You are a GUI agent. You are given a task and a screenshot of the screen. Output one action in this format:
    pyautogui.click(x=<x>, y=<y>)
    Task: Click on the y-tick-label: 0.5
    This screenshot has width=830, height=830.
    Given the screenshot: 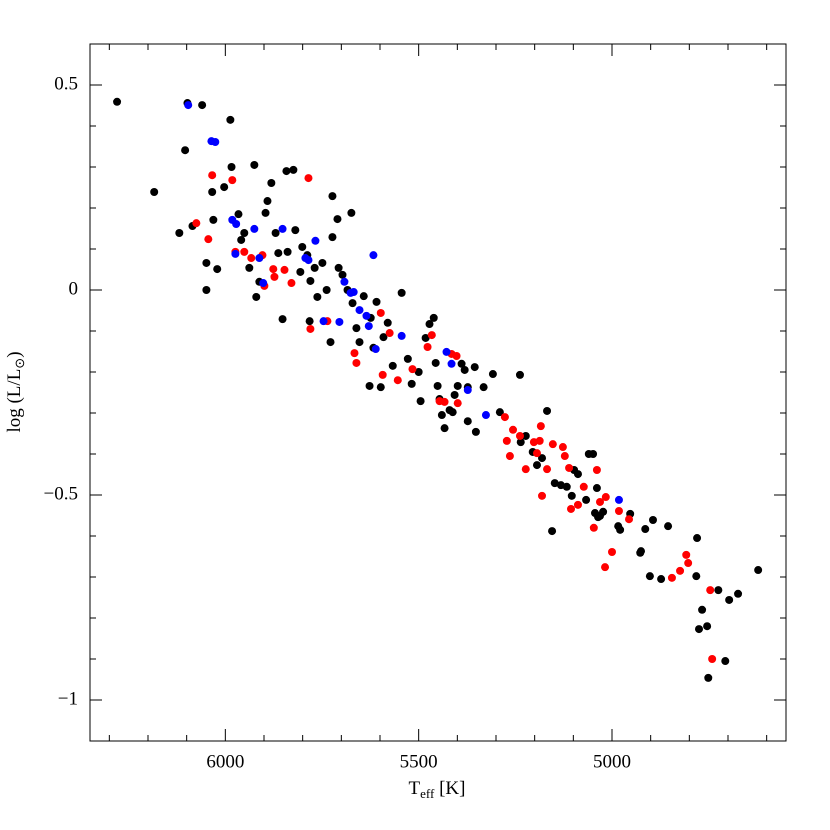 What is the action you would take?
    pyautogui.click(x=66, y=83)
    